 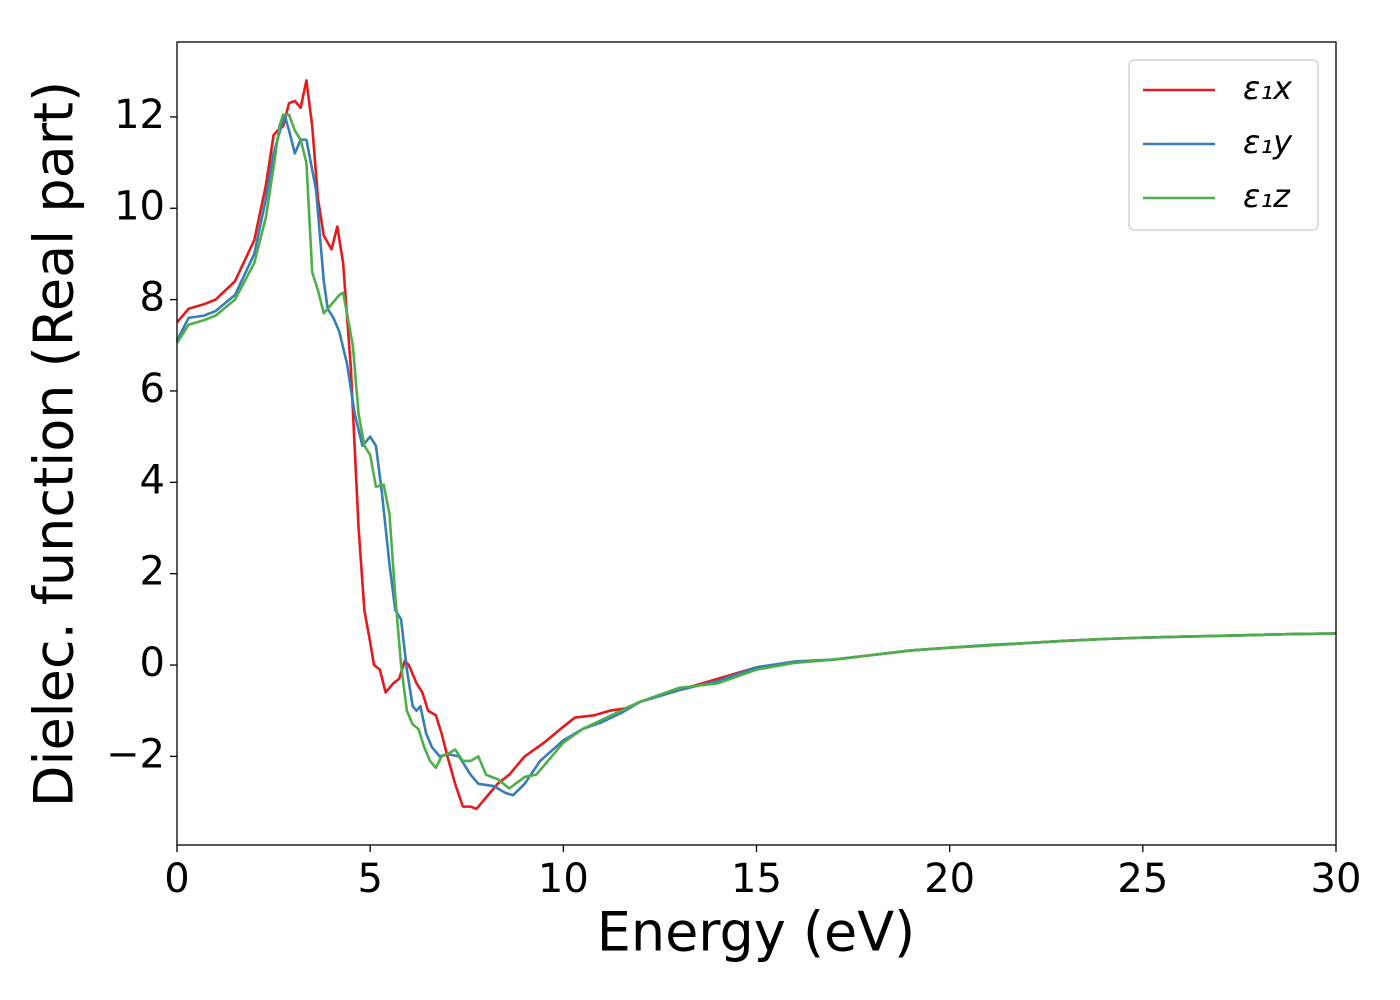 I want to click on x-tick-label: 10, so click(x=563, y=879).